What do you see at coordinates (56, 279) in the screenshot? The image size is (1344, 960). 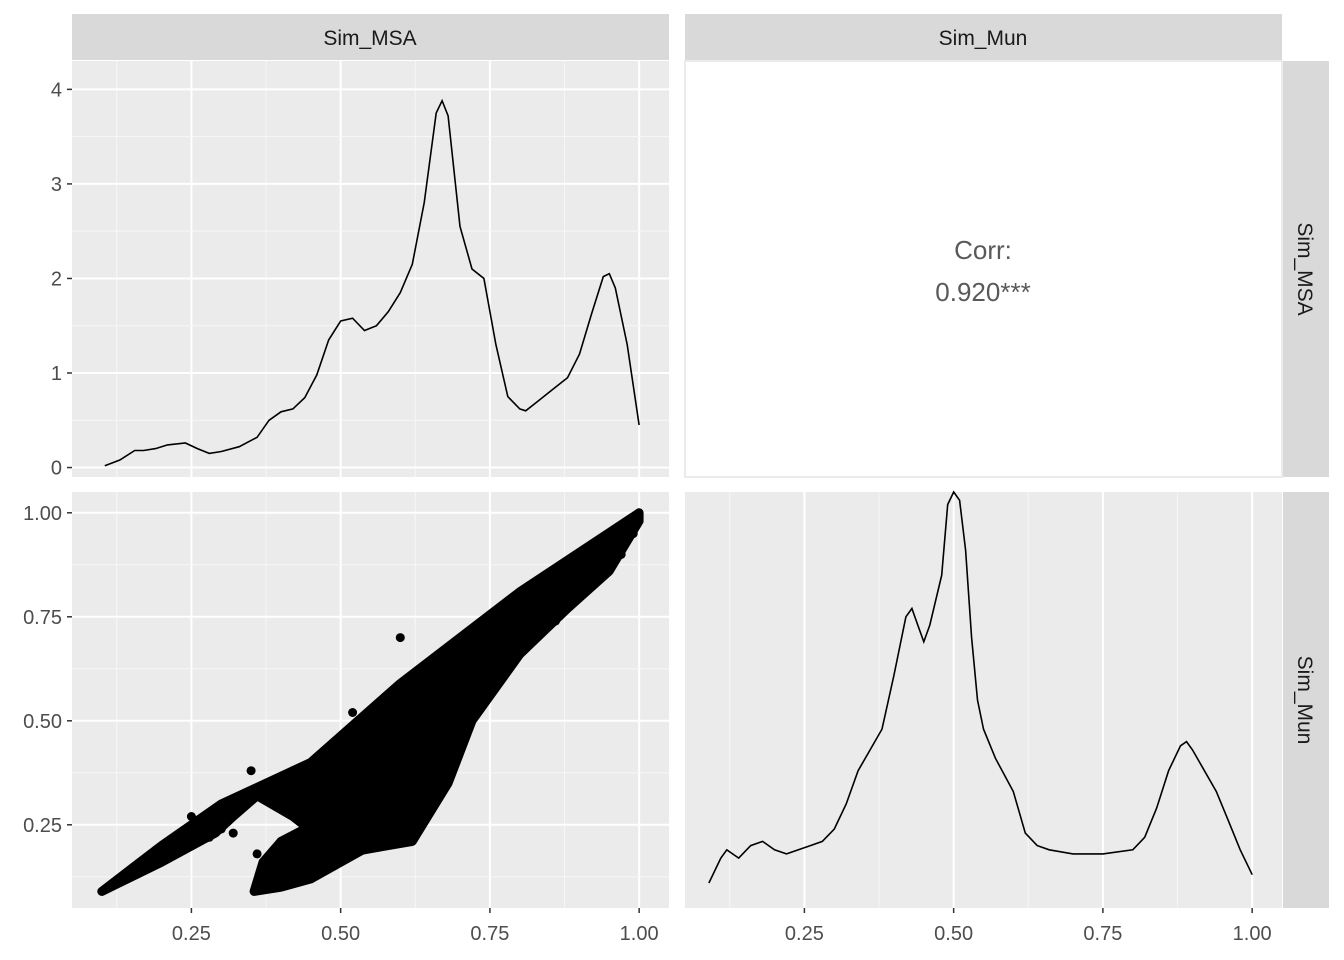 I see `sim-msa-density-y-tick-label: 2` at bounding box center [56, 279].